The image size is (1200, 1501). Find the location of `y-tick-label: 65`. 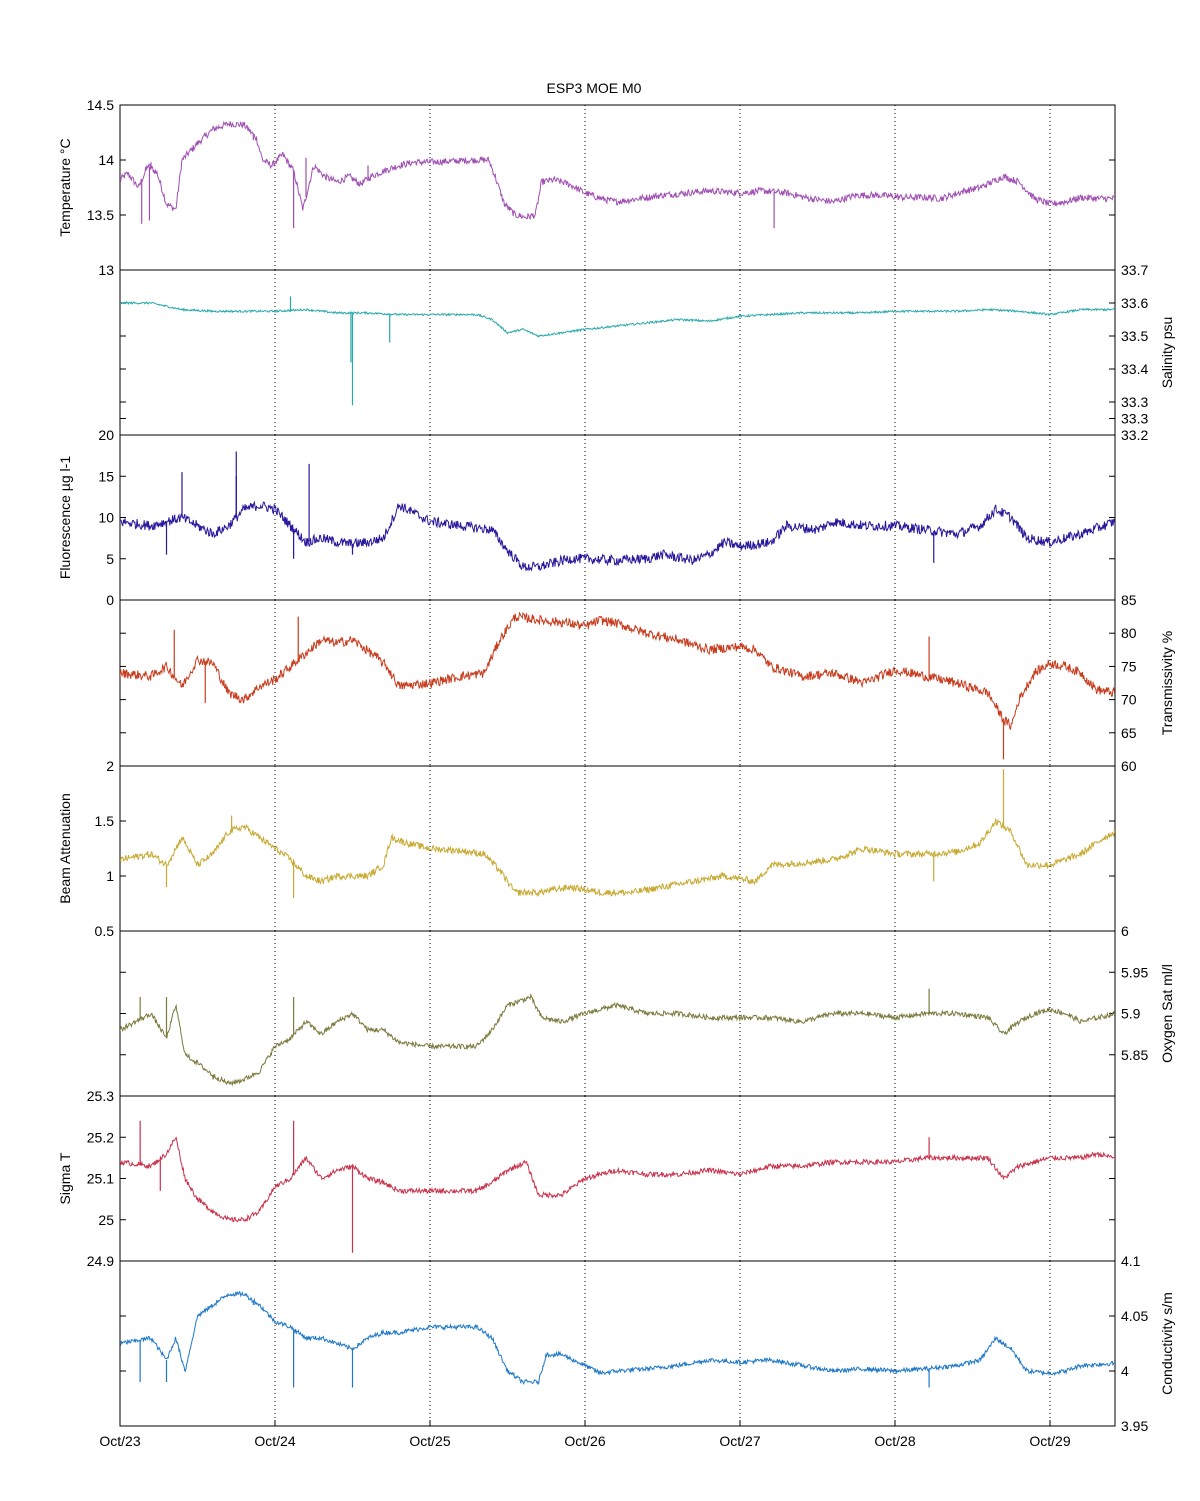

y-tick-label: 65 is located at coordinates (1129, 733).